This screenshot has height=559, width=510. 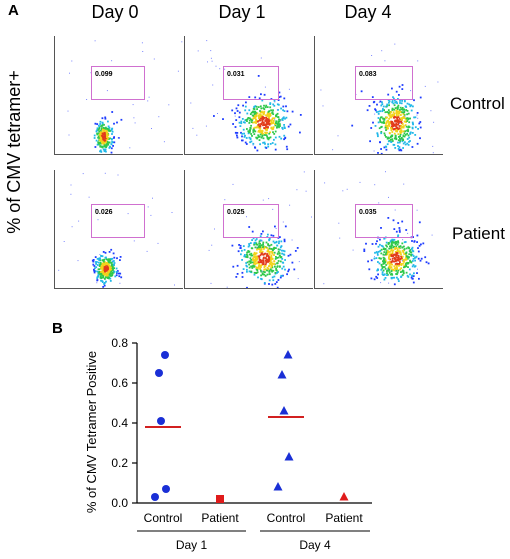 I want to click on flow-plot-patient-day1: 0.025, so click(x=248, y=229).